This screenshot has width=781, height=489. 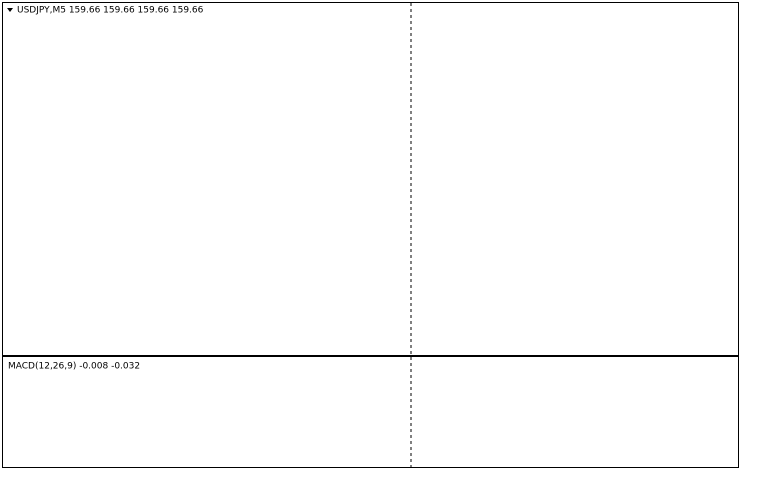 What do you see at coordinates (110, 11) in the screenshot?
I see `chart-title: USDJPY,M5 159.66 159.66 159.66 159.66` at bounding box center [110, 11].